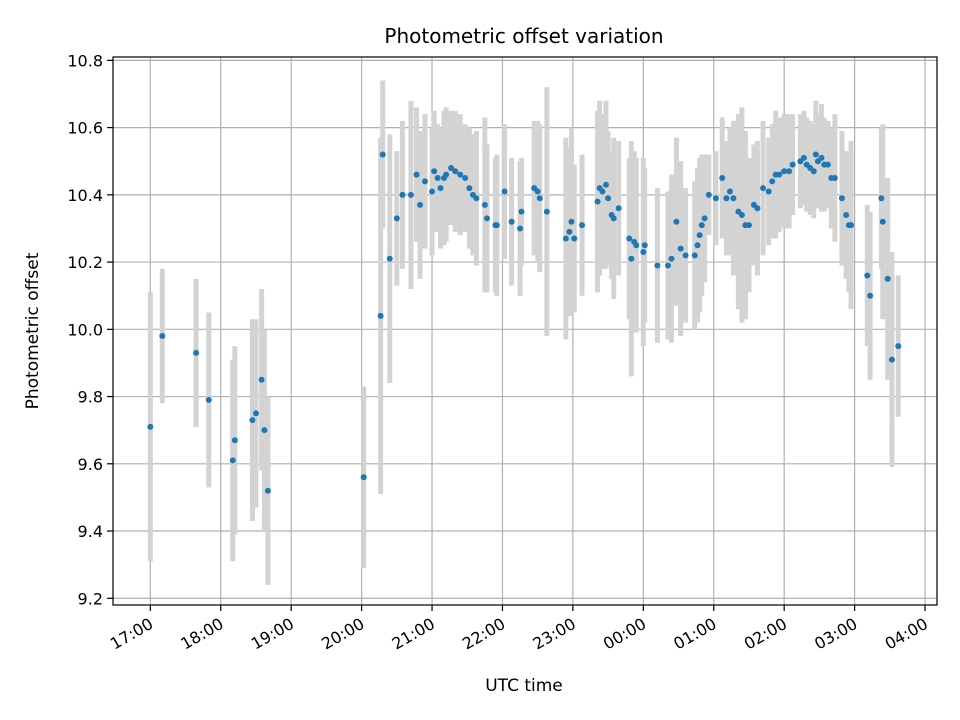 The image size is (960, 720). What do you see at coordinates (524, 686) in the screenshot?
I see `x-axis-label: UTC time` at bounding box center [524, 686].